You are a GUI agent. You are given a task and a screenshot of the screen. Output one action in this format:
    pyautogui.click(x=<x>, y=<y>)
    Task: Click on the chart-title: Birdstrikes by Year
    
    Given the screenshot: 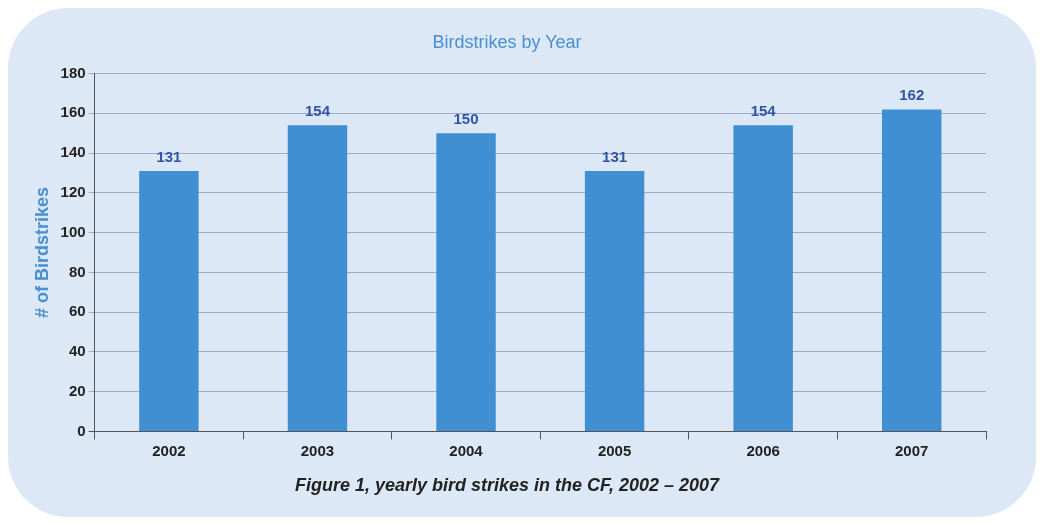 What is the action you would take?
    pyautogui.click(x=507, y=41)
    